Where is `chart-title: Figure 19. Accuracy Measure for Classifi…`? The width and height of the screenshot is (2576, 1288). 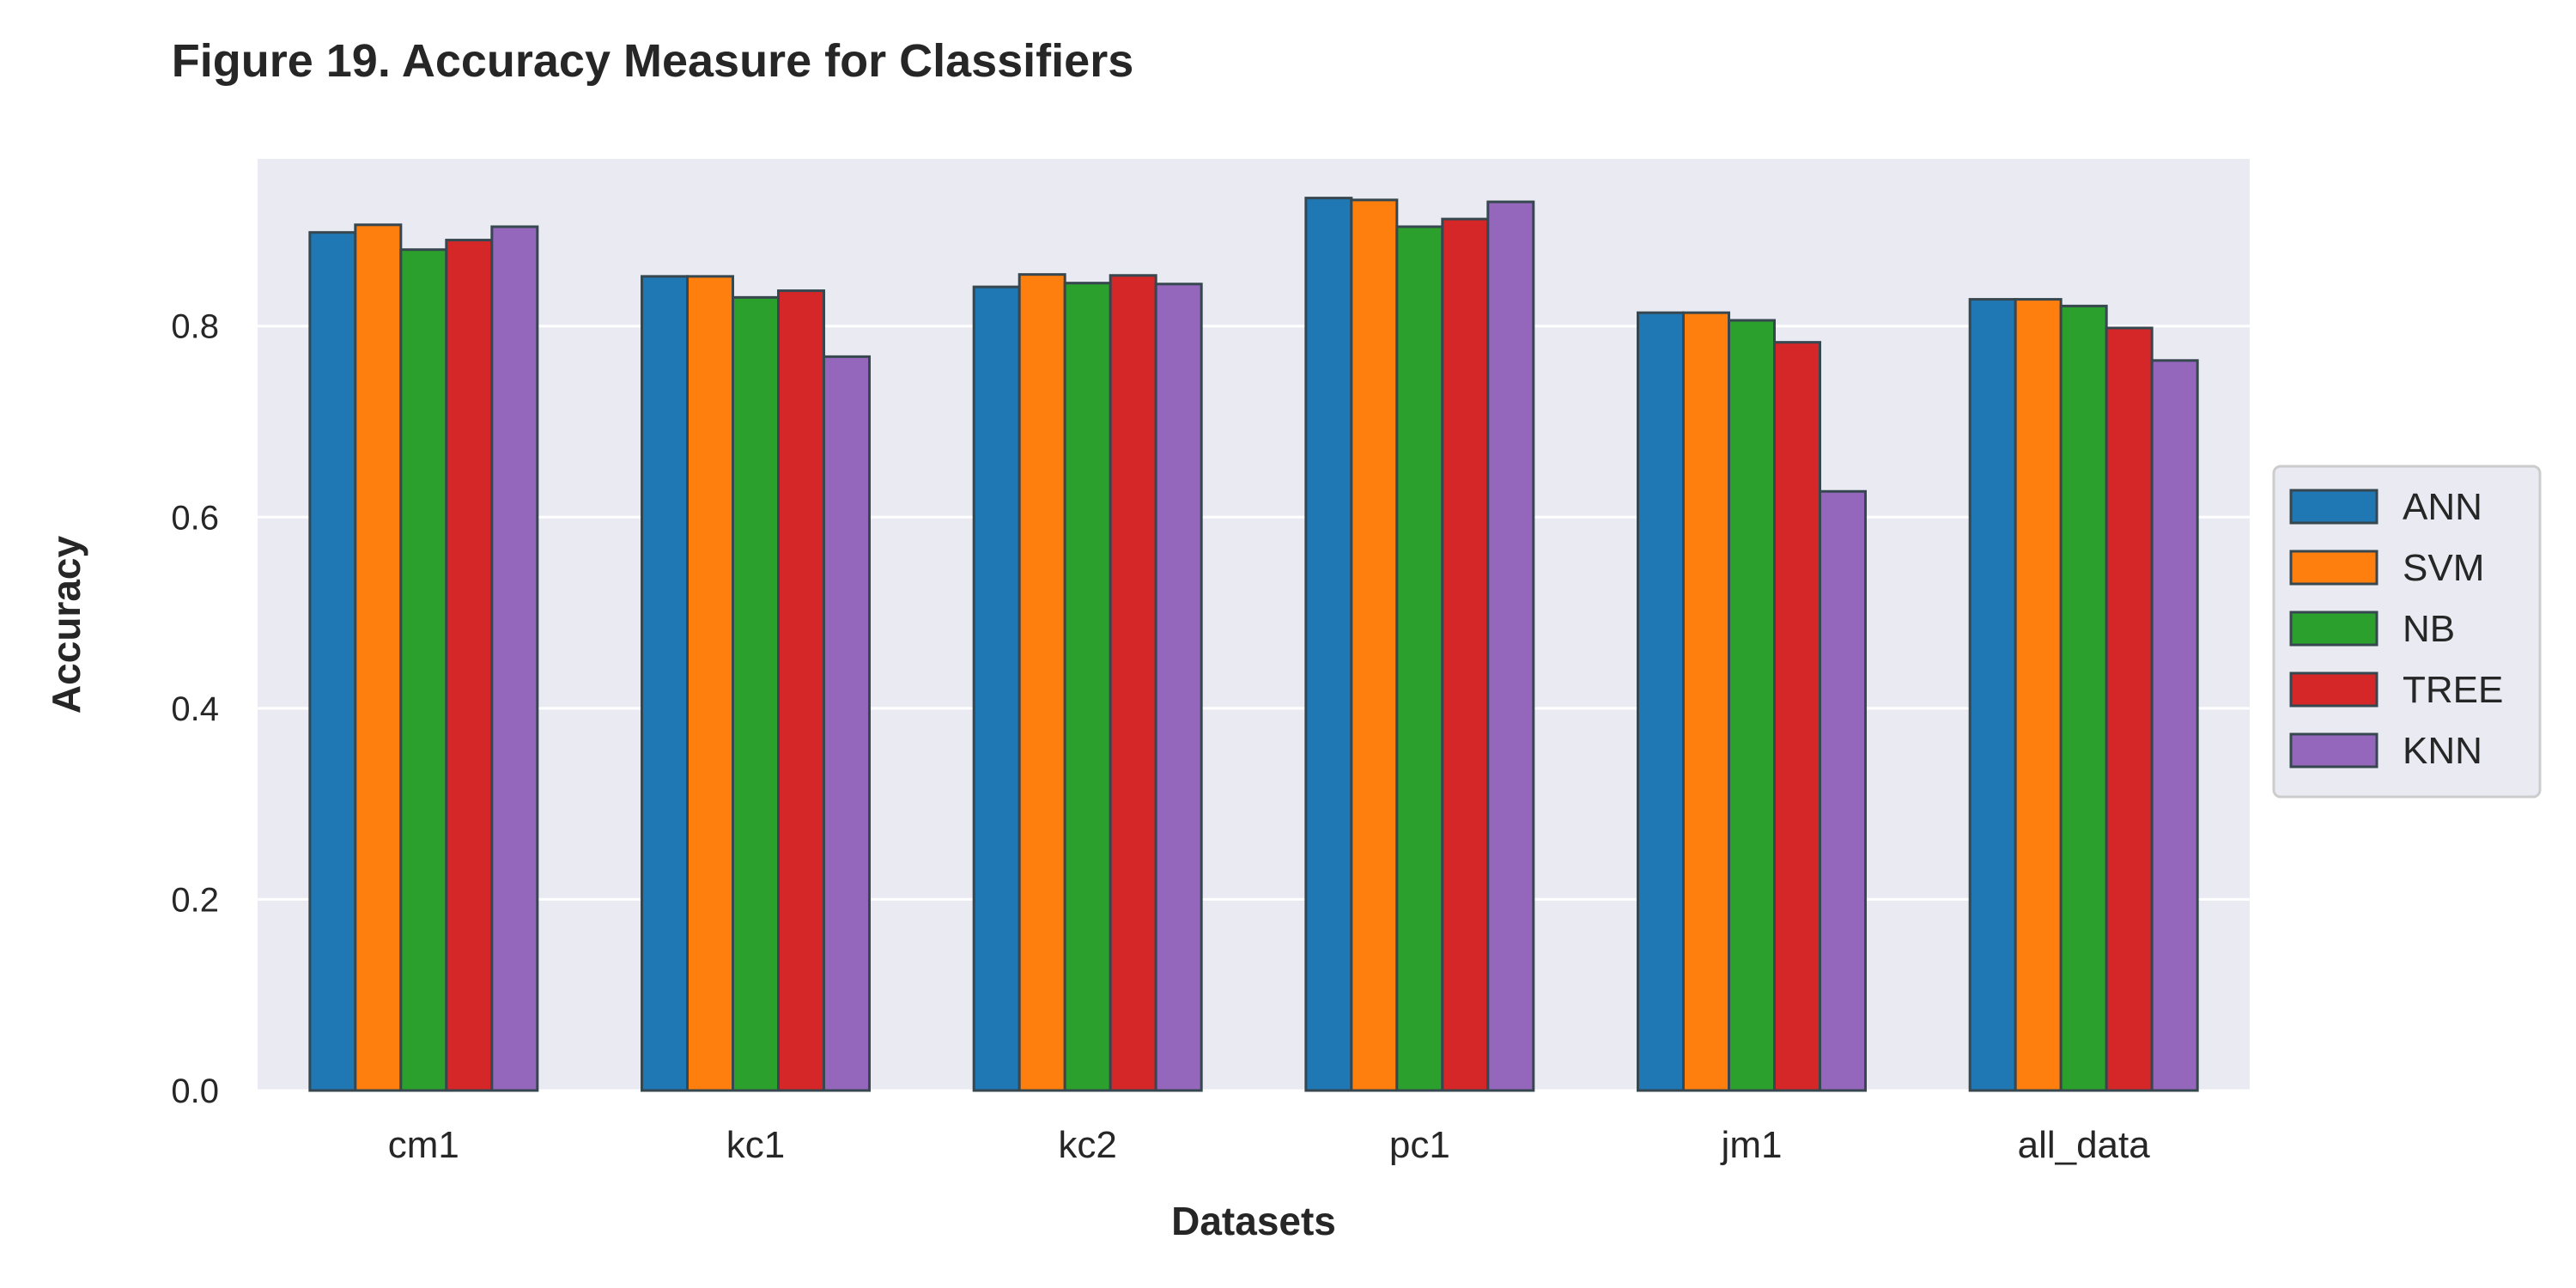
chart-title: Figure 19. Accuracy Measure for Classifi… is located at coordinates (652, 61).